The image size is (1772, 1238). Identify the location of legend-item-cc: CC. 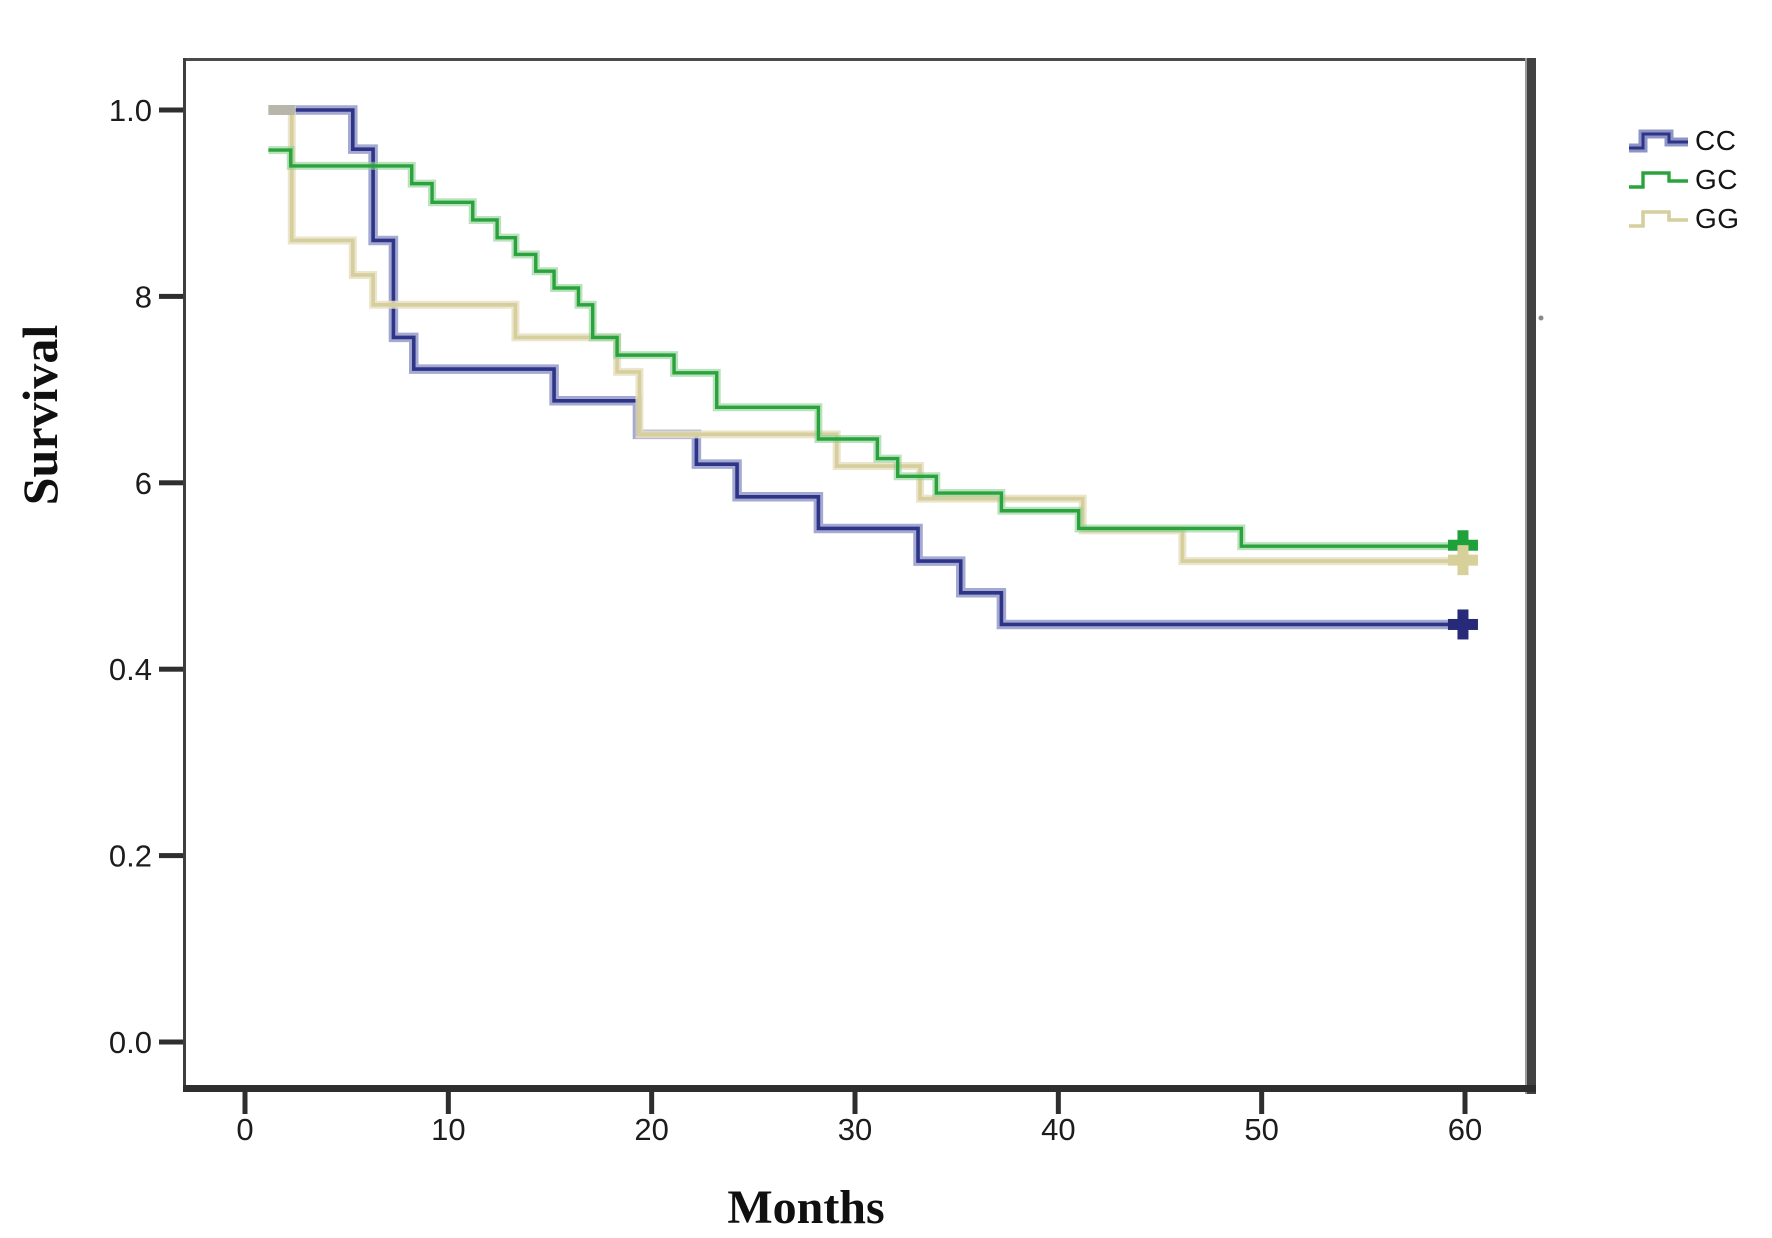
(1683, 140).